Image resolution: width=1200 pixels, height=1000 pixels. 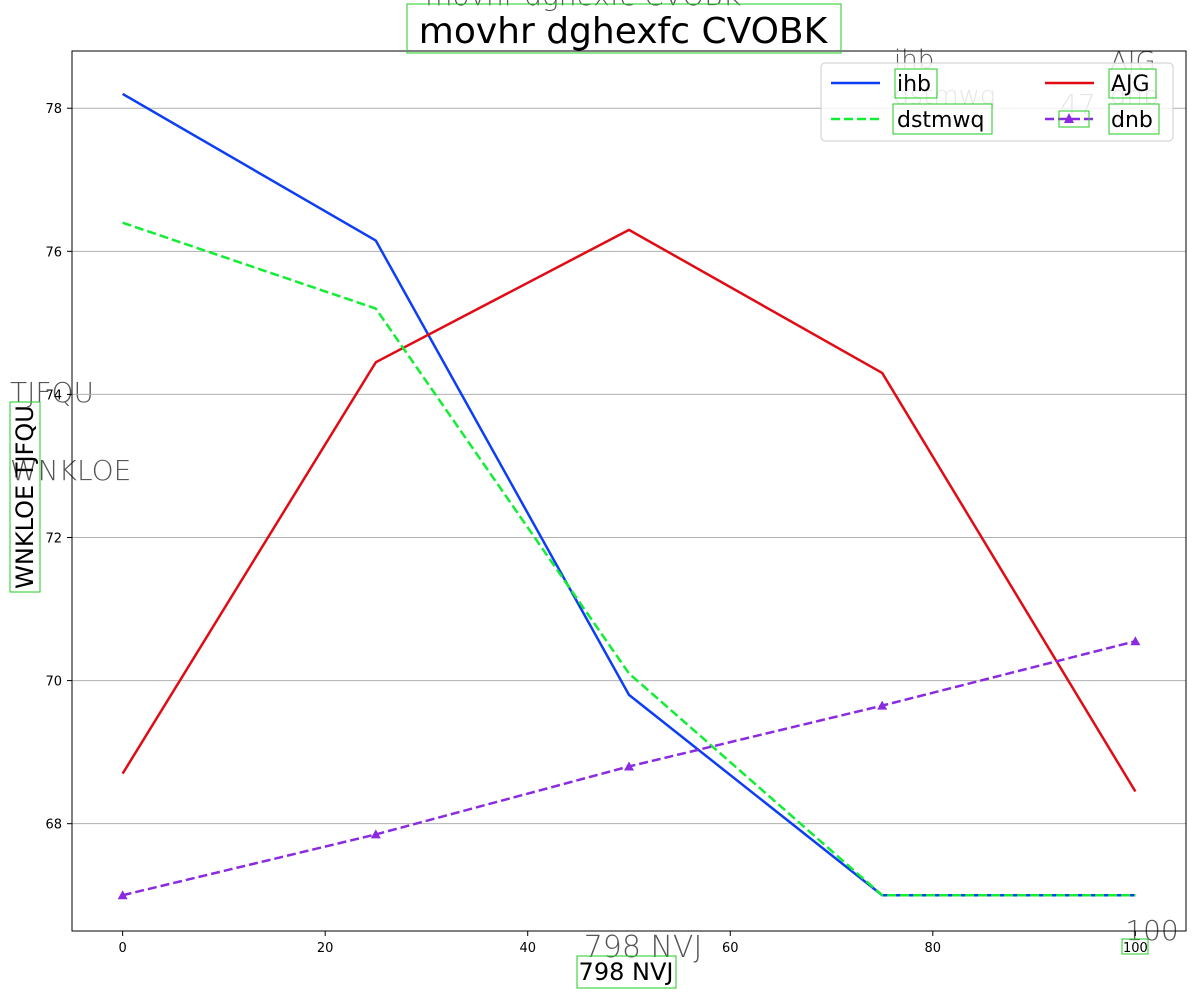 I want to click on ghost-ylabel-tjfqu: TJFQU, so click(x=52, y=392).